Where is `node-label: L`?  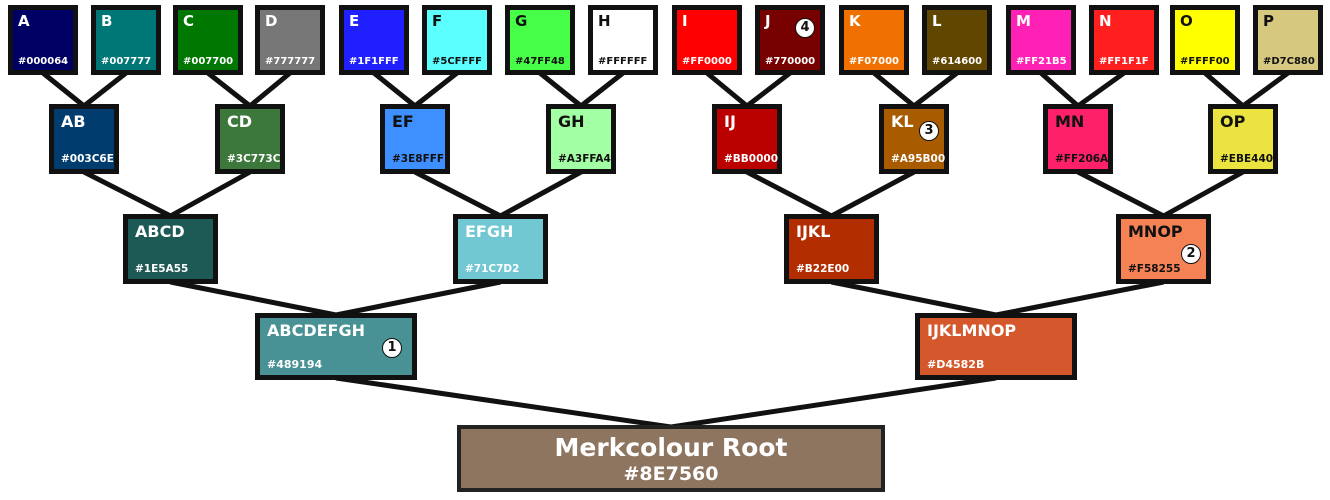
node-label: L is located at coordinates (937, 21).